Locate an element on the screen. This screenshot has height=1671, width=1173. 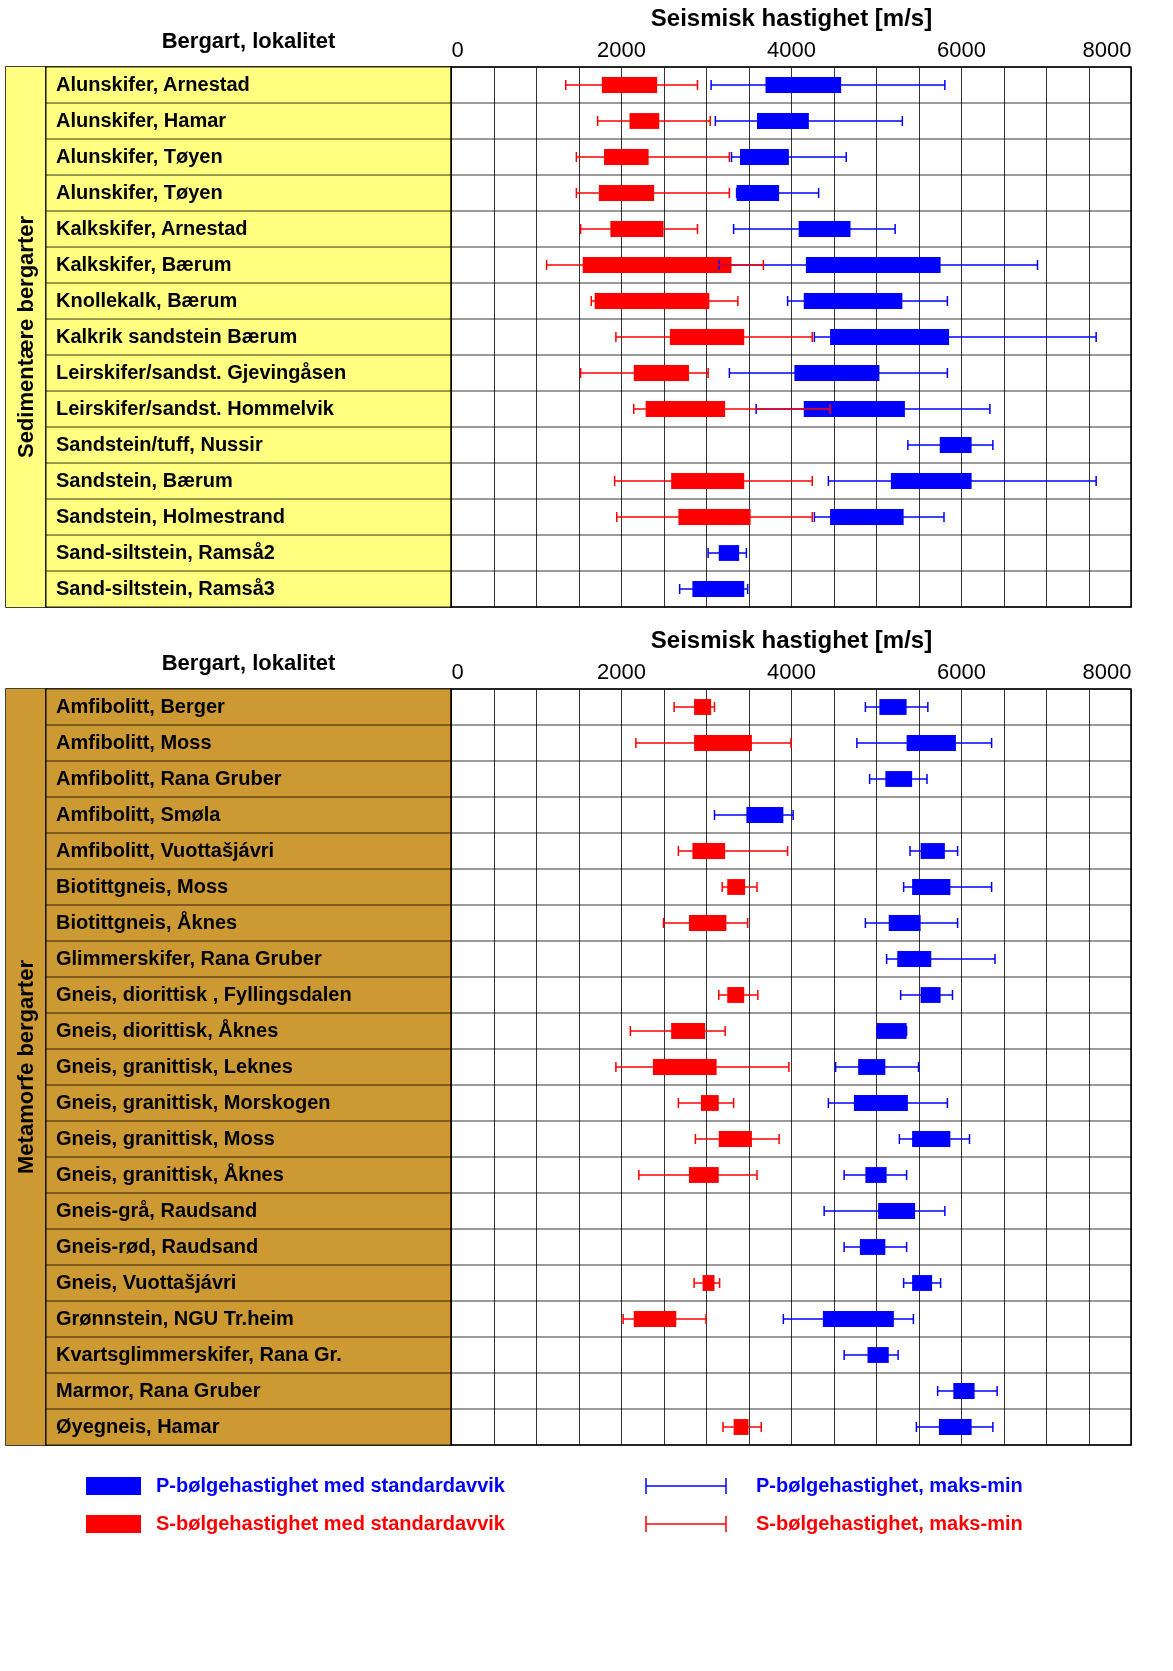
text: S-bølgehastighet, maks-min is located at coordinates (889, 1523).